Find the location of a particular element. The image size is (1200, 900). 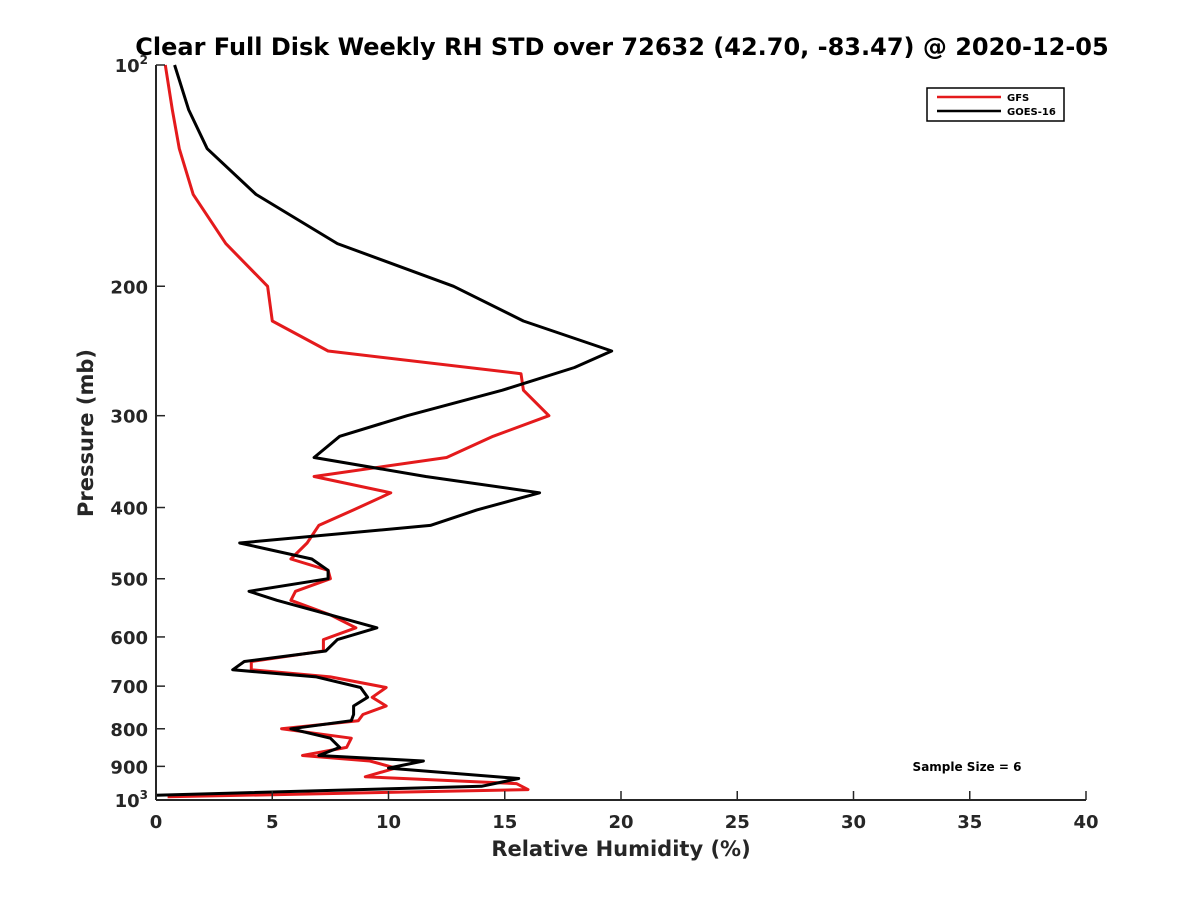

y-tick-label: 300 is located at coordinates (129, 417).